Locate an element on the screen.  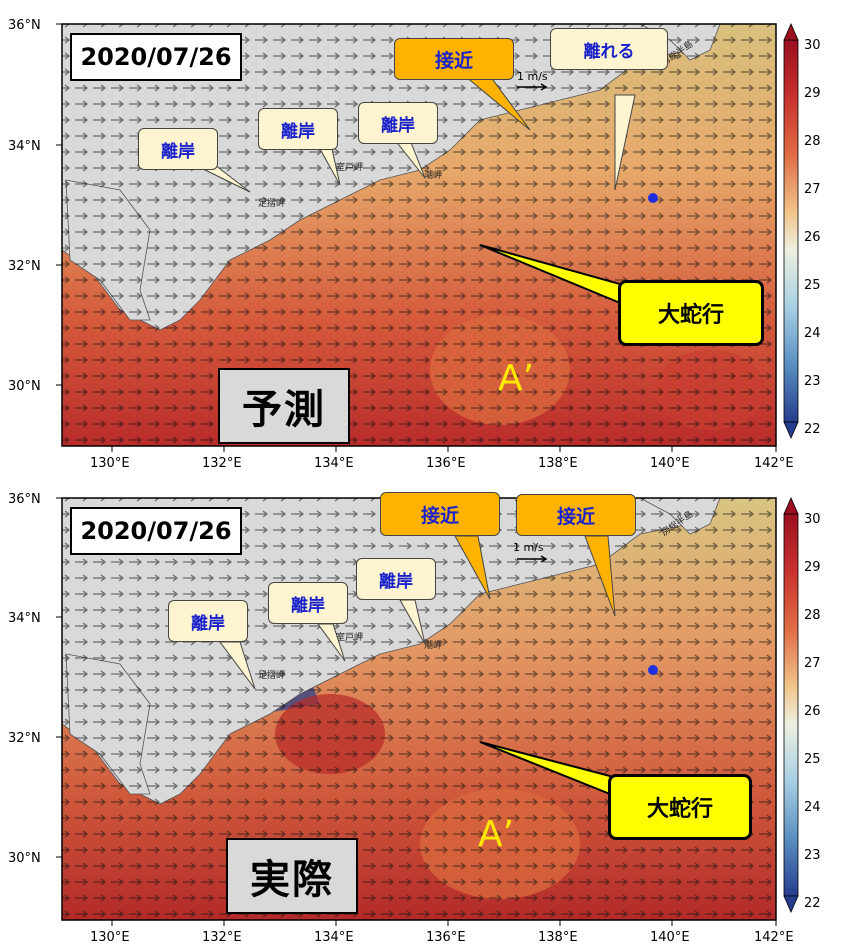
mode-label: 実際 is located at coordinates (292, 876).